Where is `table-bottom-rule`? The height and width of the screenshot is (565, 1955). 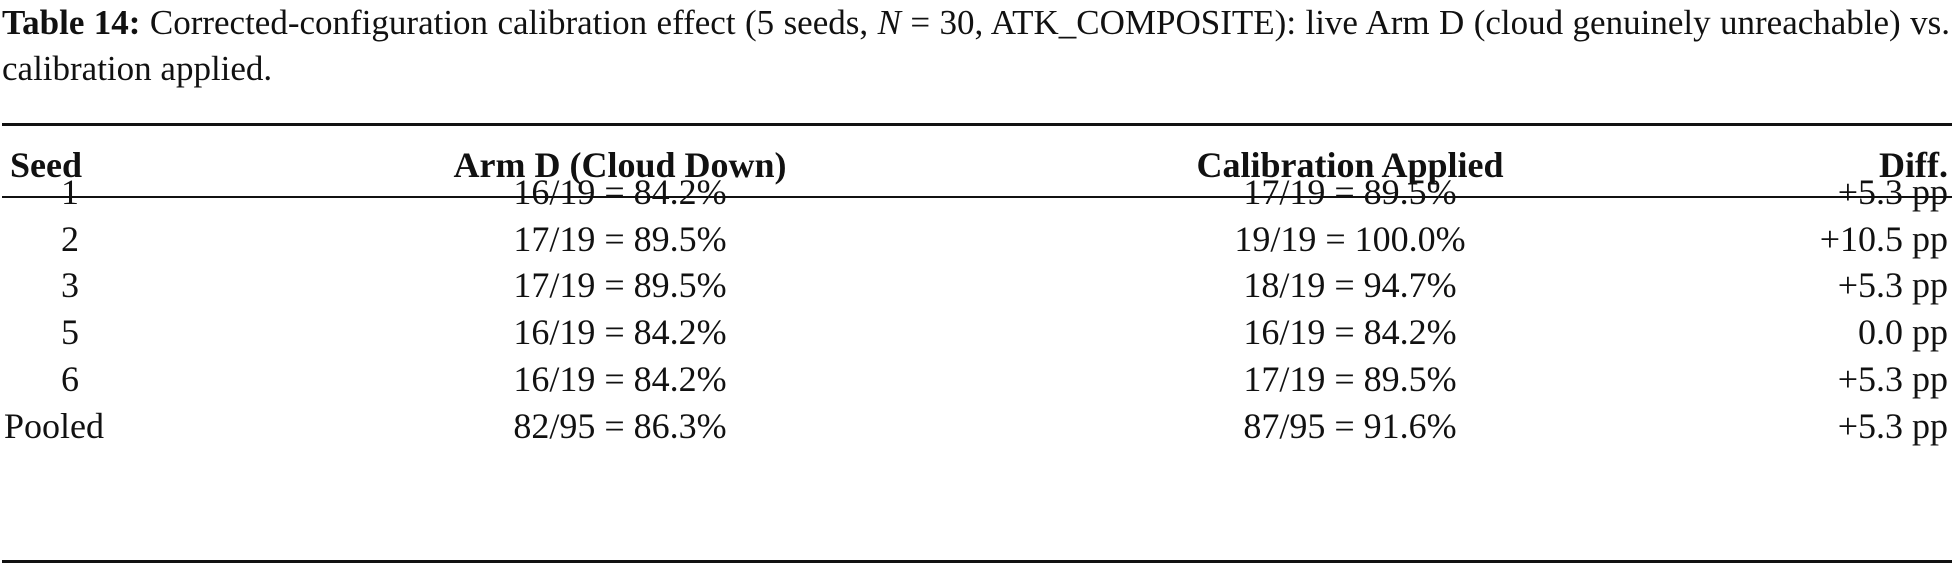
table-bottom-rule is located at coordinates (977, 561).